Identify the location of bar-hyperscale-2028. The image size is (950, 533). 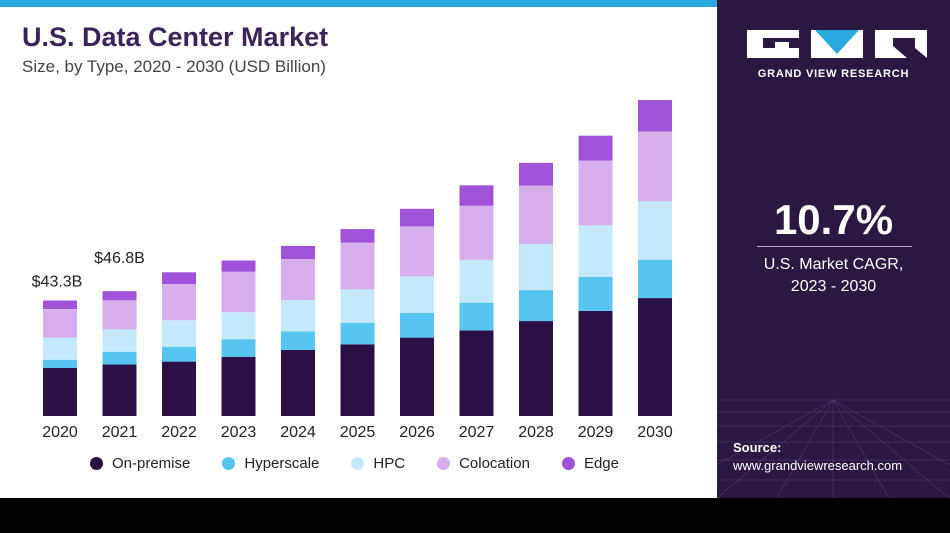
(536, 305).